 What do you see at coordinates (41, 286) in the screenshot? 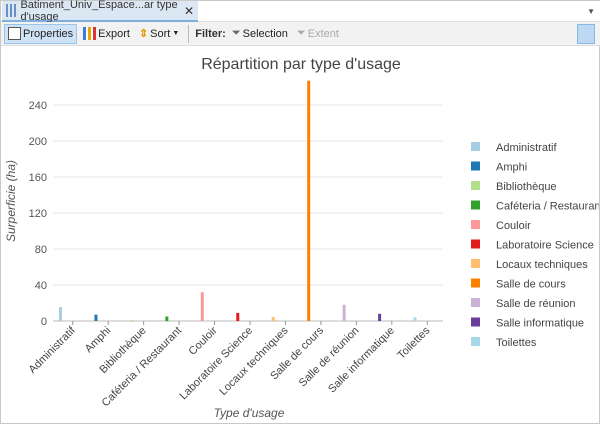
I see `y-tick-label: 40` at bounding box center [41, 286].